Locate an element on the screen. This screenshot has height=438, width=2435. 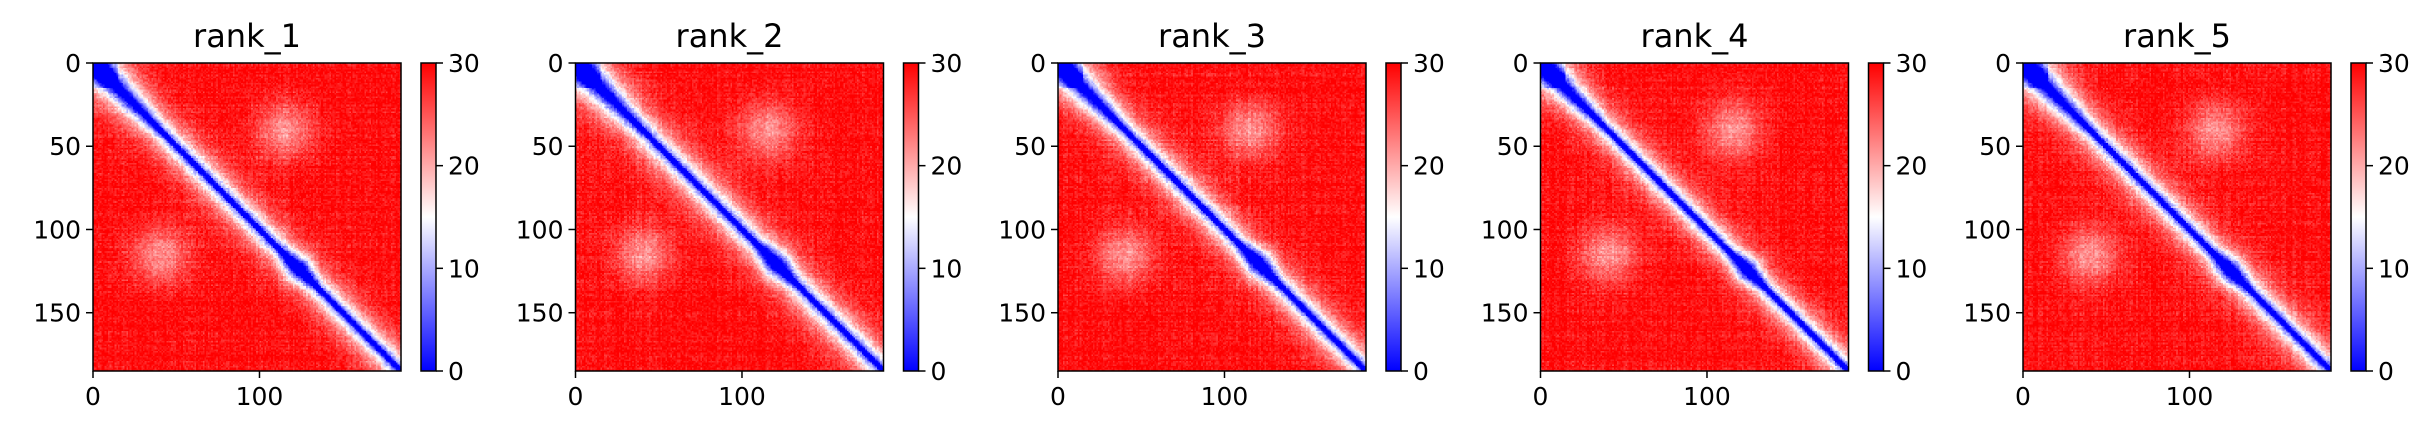
panel-title: rank_3 is located at coordinates (1212, 36).